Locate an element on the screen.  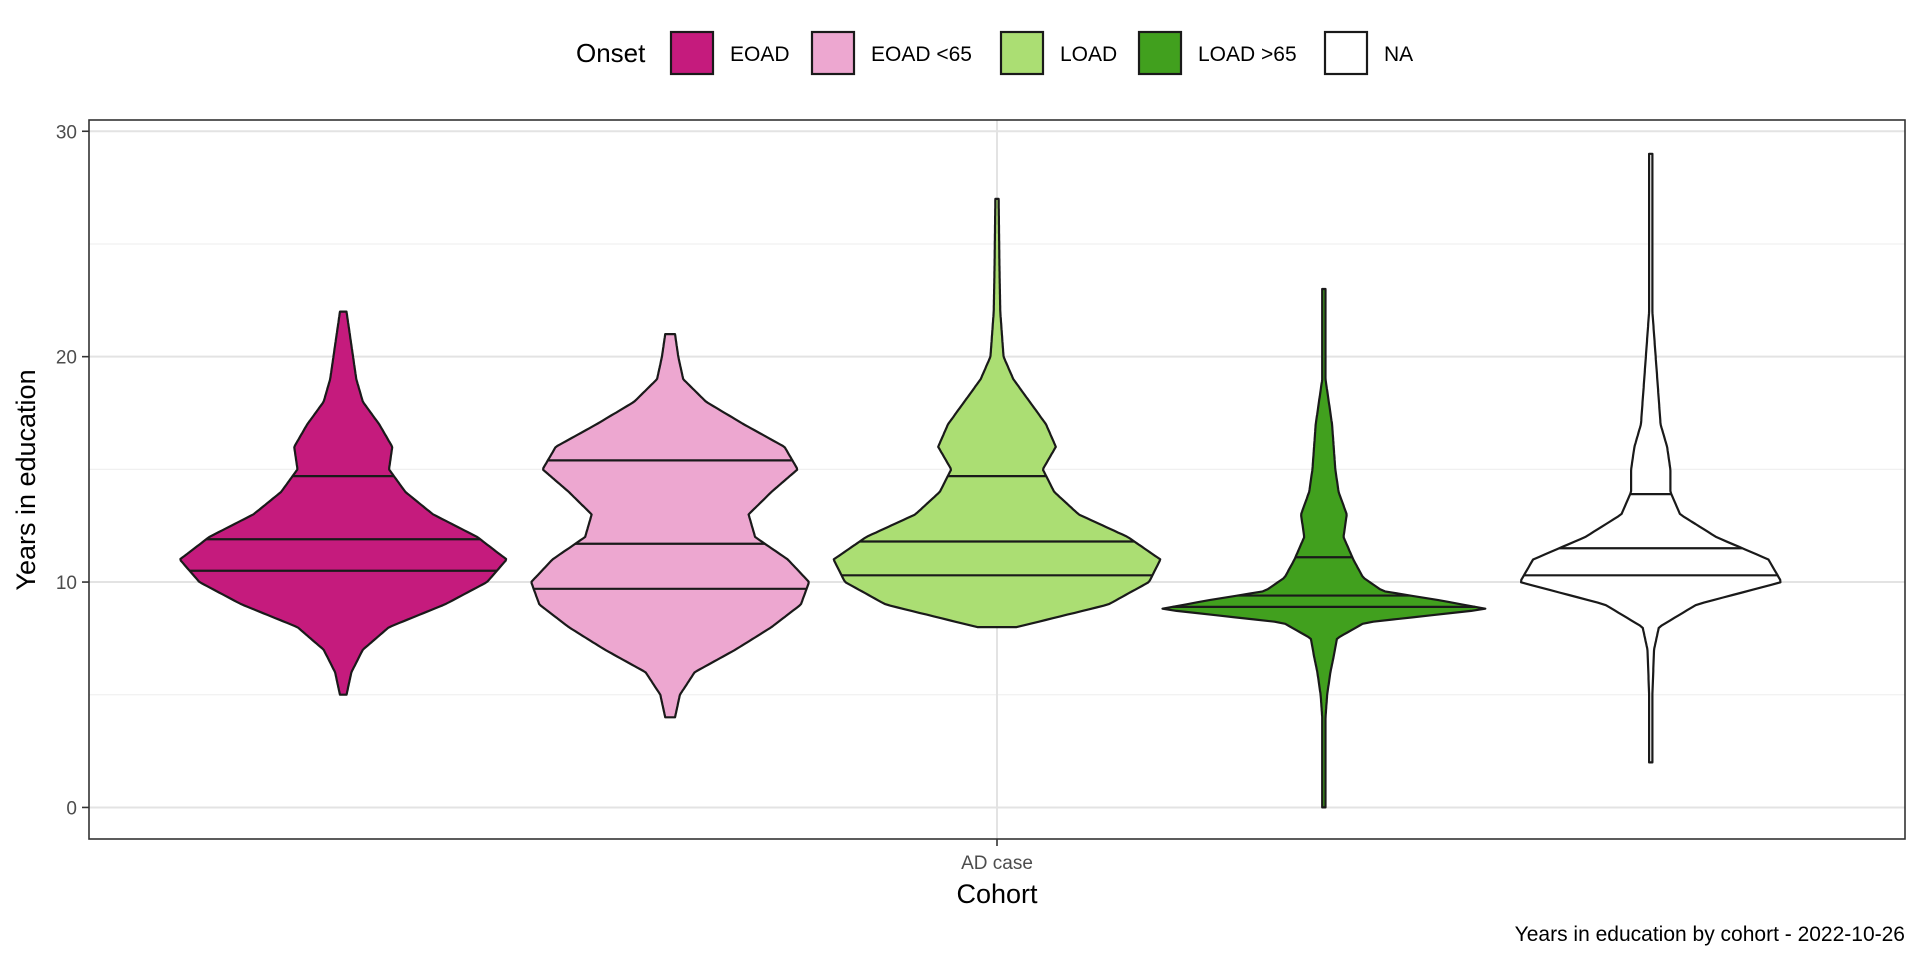
x-tick-label: AD case is located at coordinates (997, 863).